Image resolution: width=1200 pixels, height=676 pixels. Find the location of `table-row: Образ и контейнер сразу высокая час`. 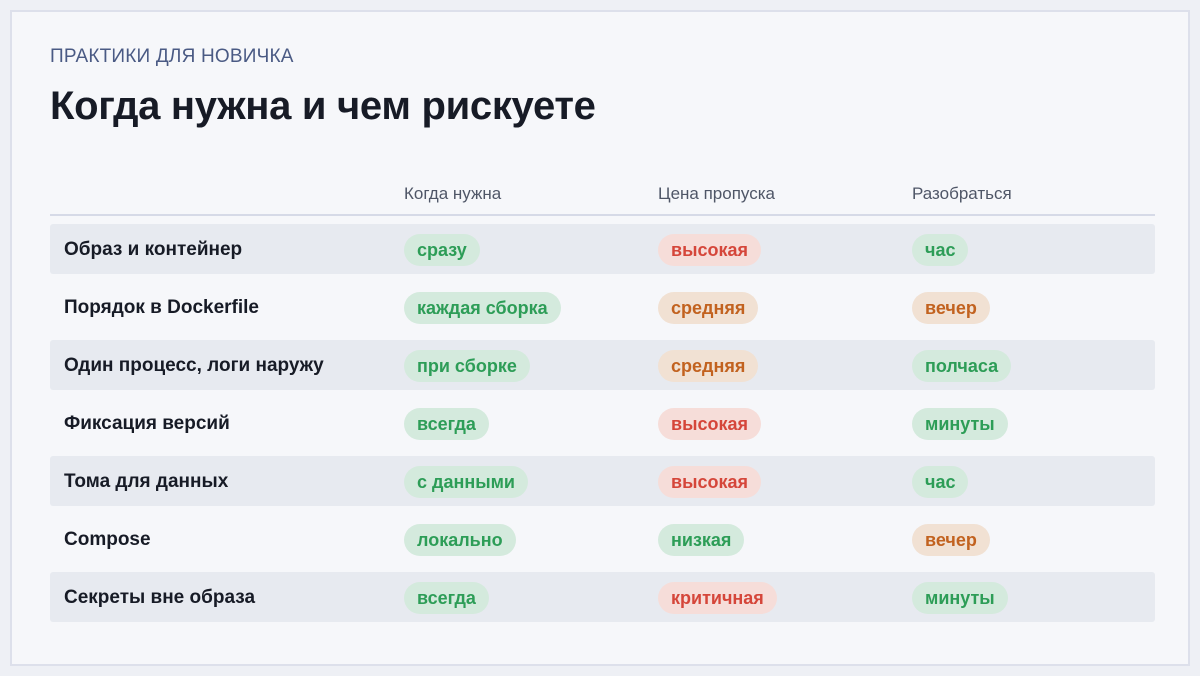

table-row: Образ и контейнер сразу высокая час is located at coordinates (602, 249).